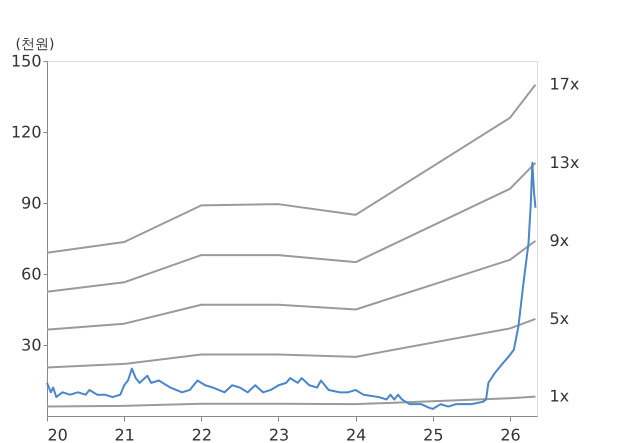 The width and height of the screenshot is (631, 443). What do you see at coordinates (564, 162) in the screenshot?
I see `series-label: 13x` at bounding box center [564, 162].